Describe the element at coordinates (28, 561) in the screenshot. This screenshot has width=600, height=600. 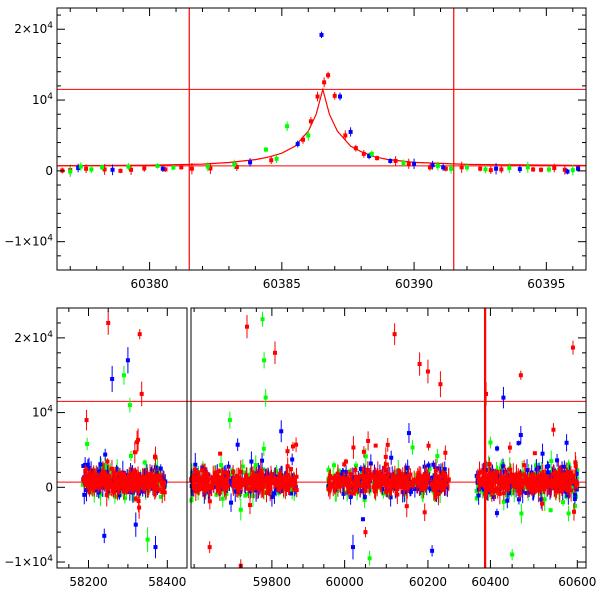
I see `y-tick-label: −1×104` at that location.